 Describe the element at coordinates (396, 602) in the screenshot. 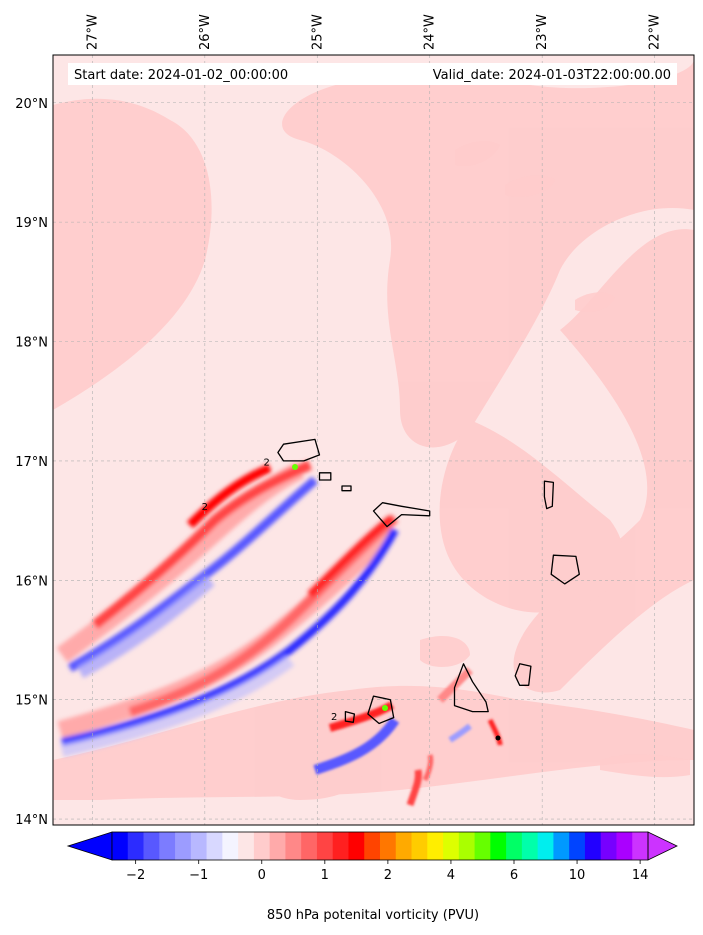

I see `pv-hotspots` at that location.